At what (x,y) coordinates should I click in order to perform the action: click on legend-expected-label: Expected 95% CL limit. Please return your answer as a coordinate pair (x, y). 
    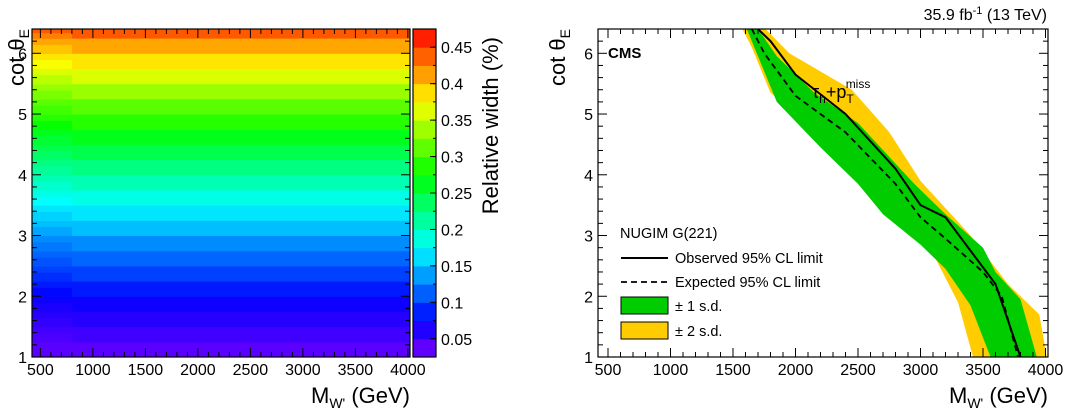
    Looking at the image, I should click on (747, 283).